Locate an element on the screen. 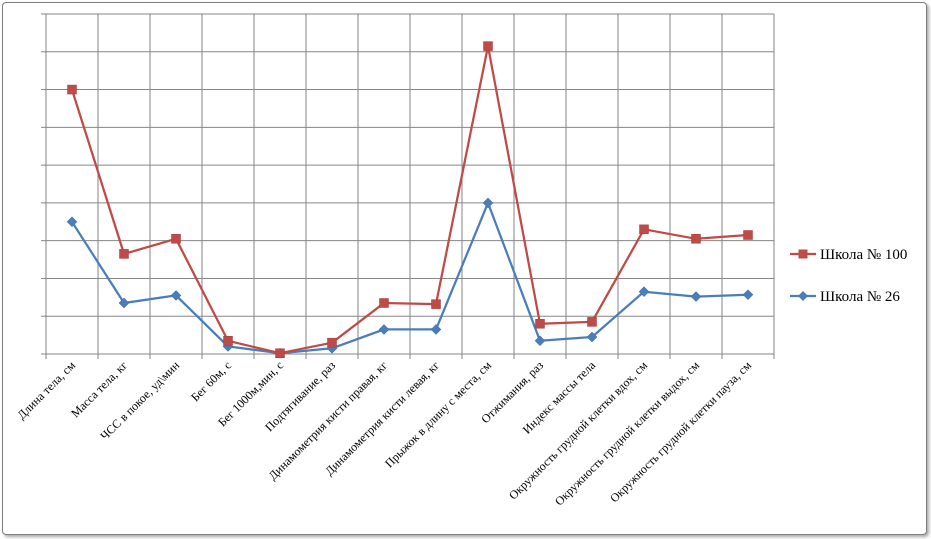 This screenshot has height=539, width=931. x-tick-label: Прыжок в длину с места, см is located at coordinates (438, 414).